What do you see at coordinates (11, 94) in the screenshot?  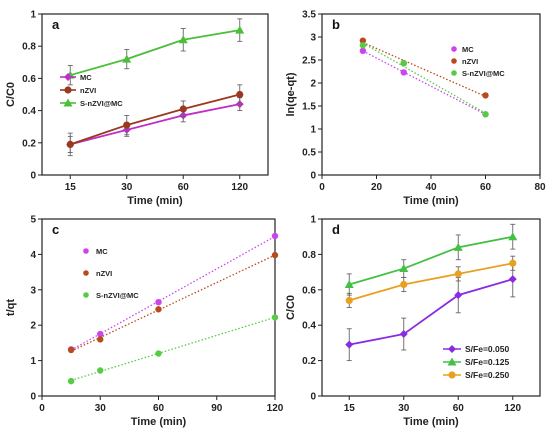 I see `y-axis-label: C/C0` at bounding box center [11, 94].